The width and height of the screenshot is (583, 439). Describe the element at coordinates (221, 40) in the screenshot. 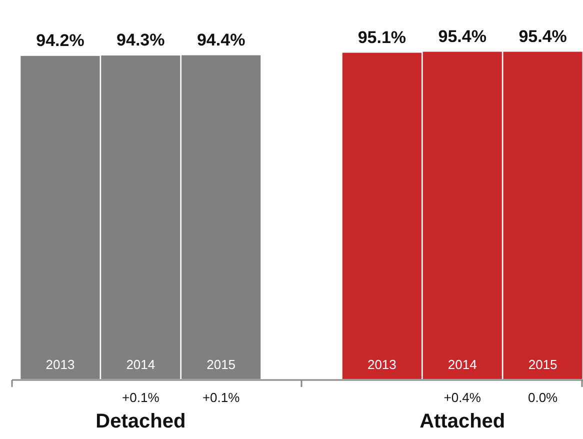

I see `data-label: 94.4%` at that location.